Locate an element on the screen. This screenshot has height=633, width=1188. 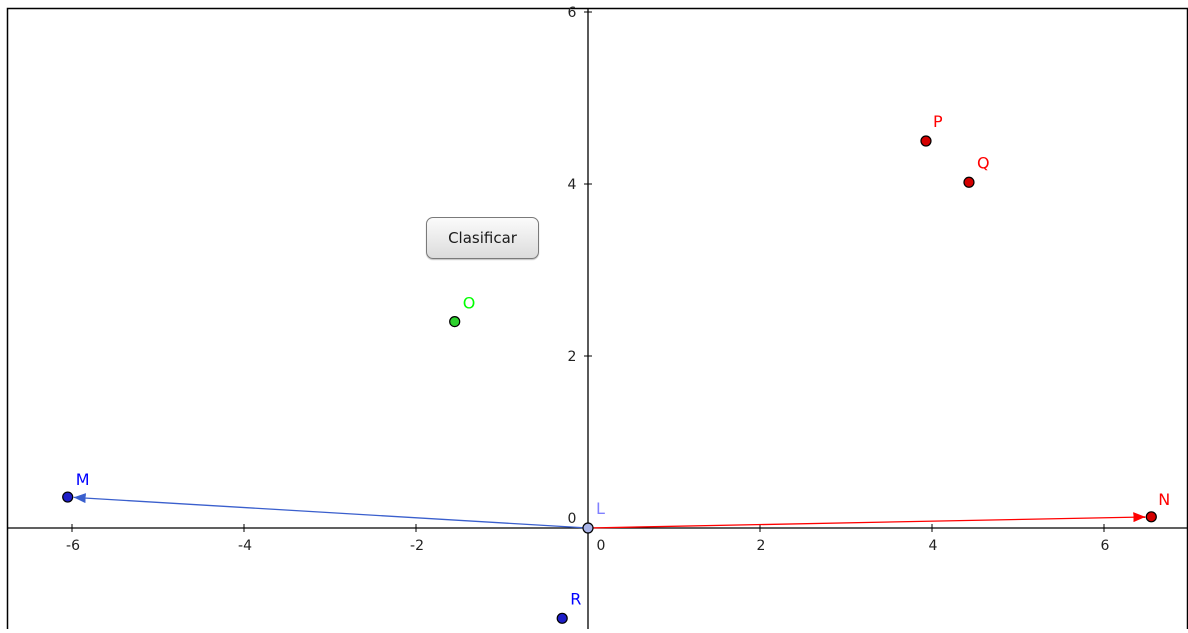
point-l-dot is located at coordinates (588, 528).